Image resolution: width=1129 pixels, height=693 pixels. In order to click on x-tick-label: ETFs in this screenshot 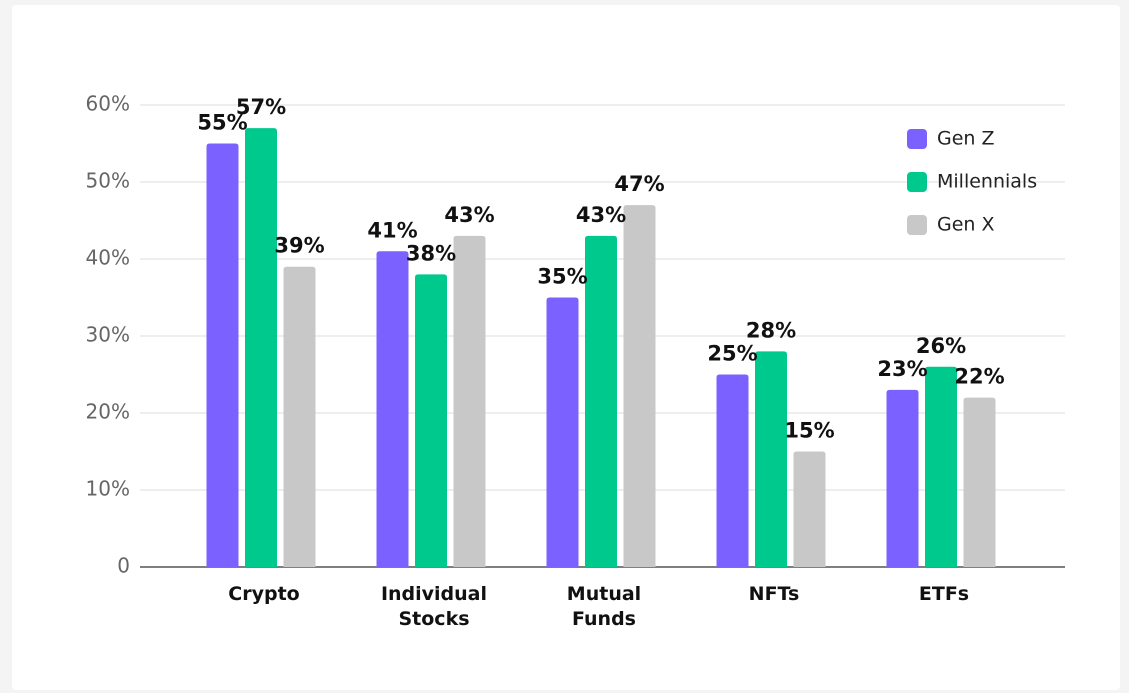, I will do `click(944, 594)`.